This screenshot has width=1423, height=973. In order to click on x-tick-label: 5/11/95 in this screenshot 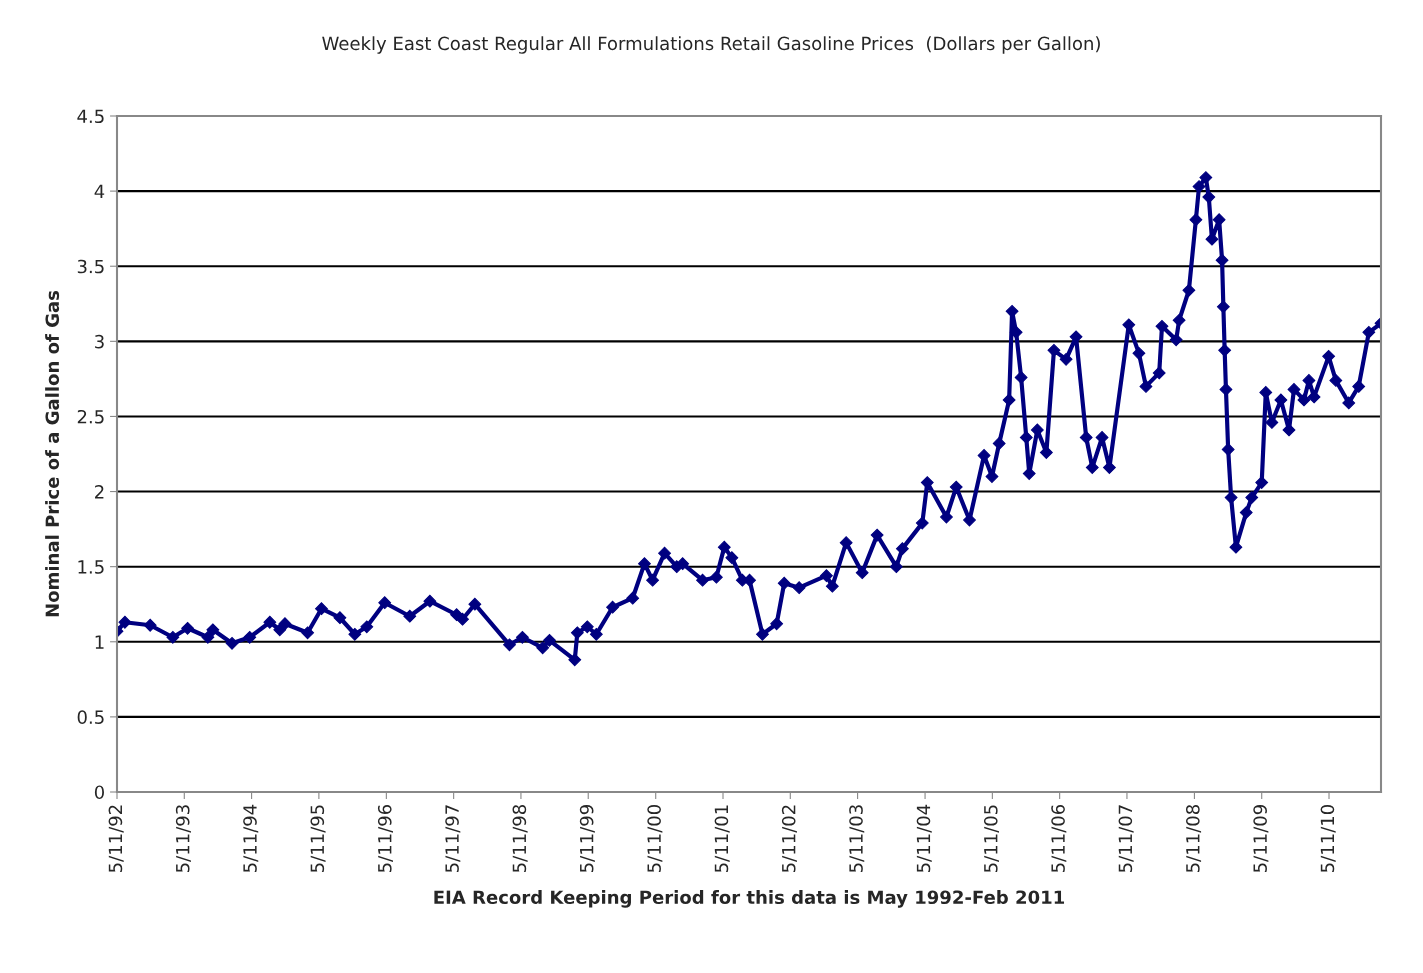, I will do `click(318, 839)`.